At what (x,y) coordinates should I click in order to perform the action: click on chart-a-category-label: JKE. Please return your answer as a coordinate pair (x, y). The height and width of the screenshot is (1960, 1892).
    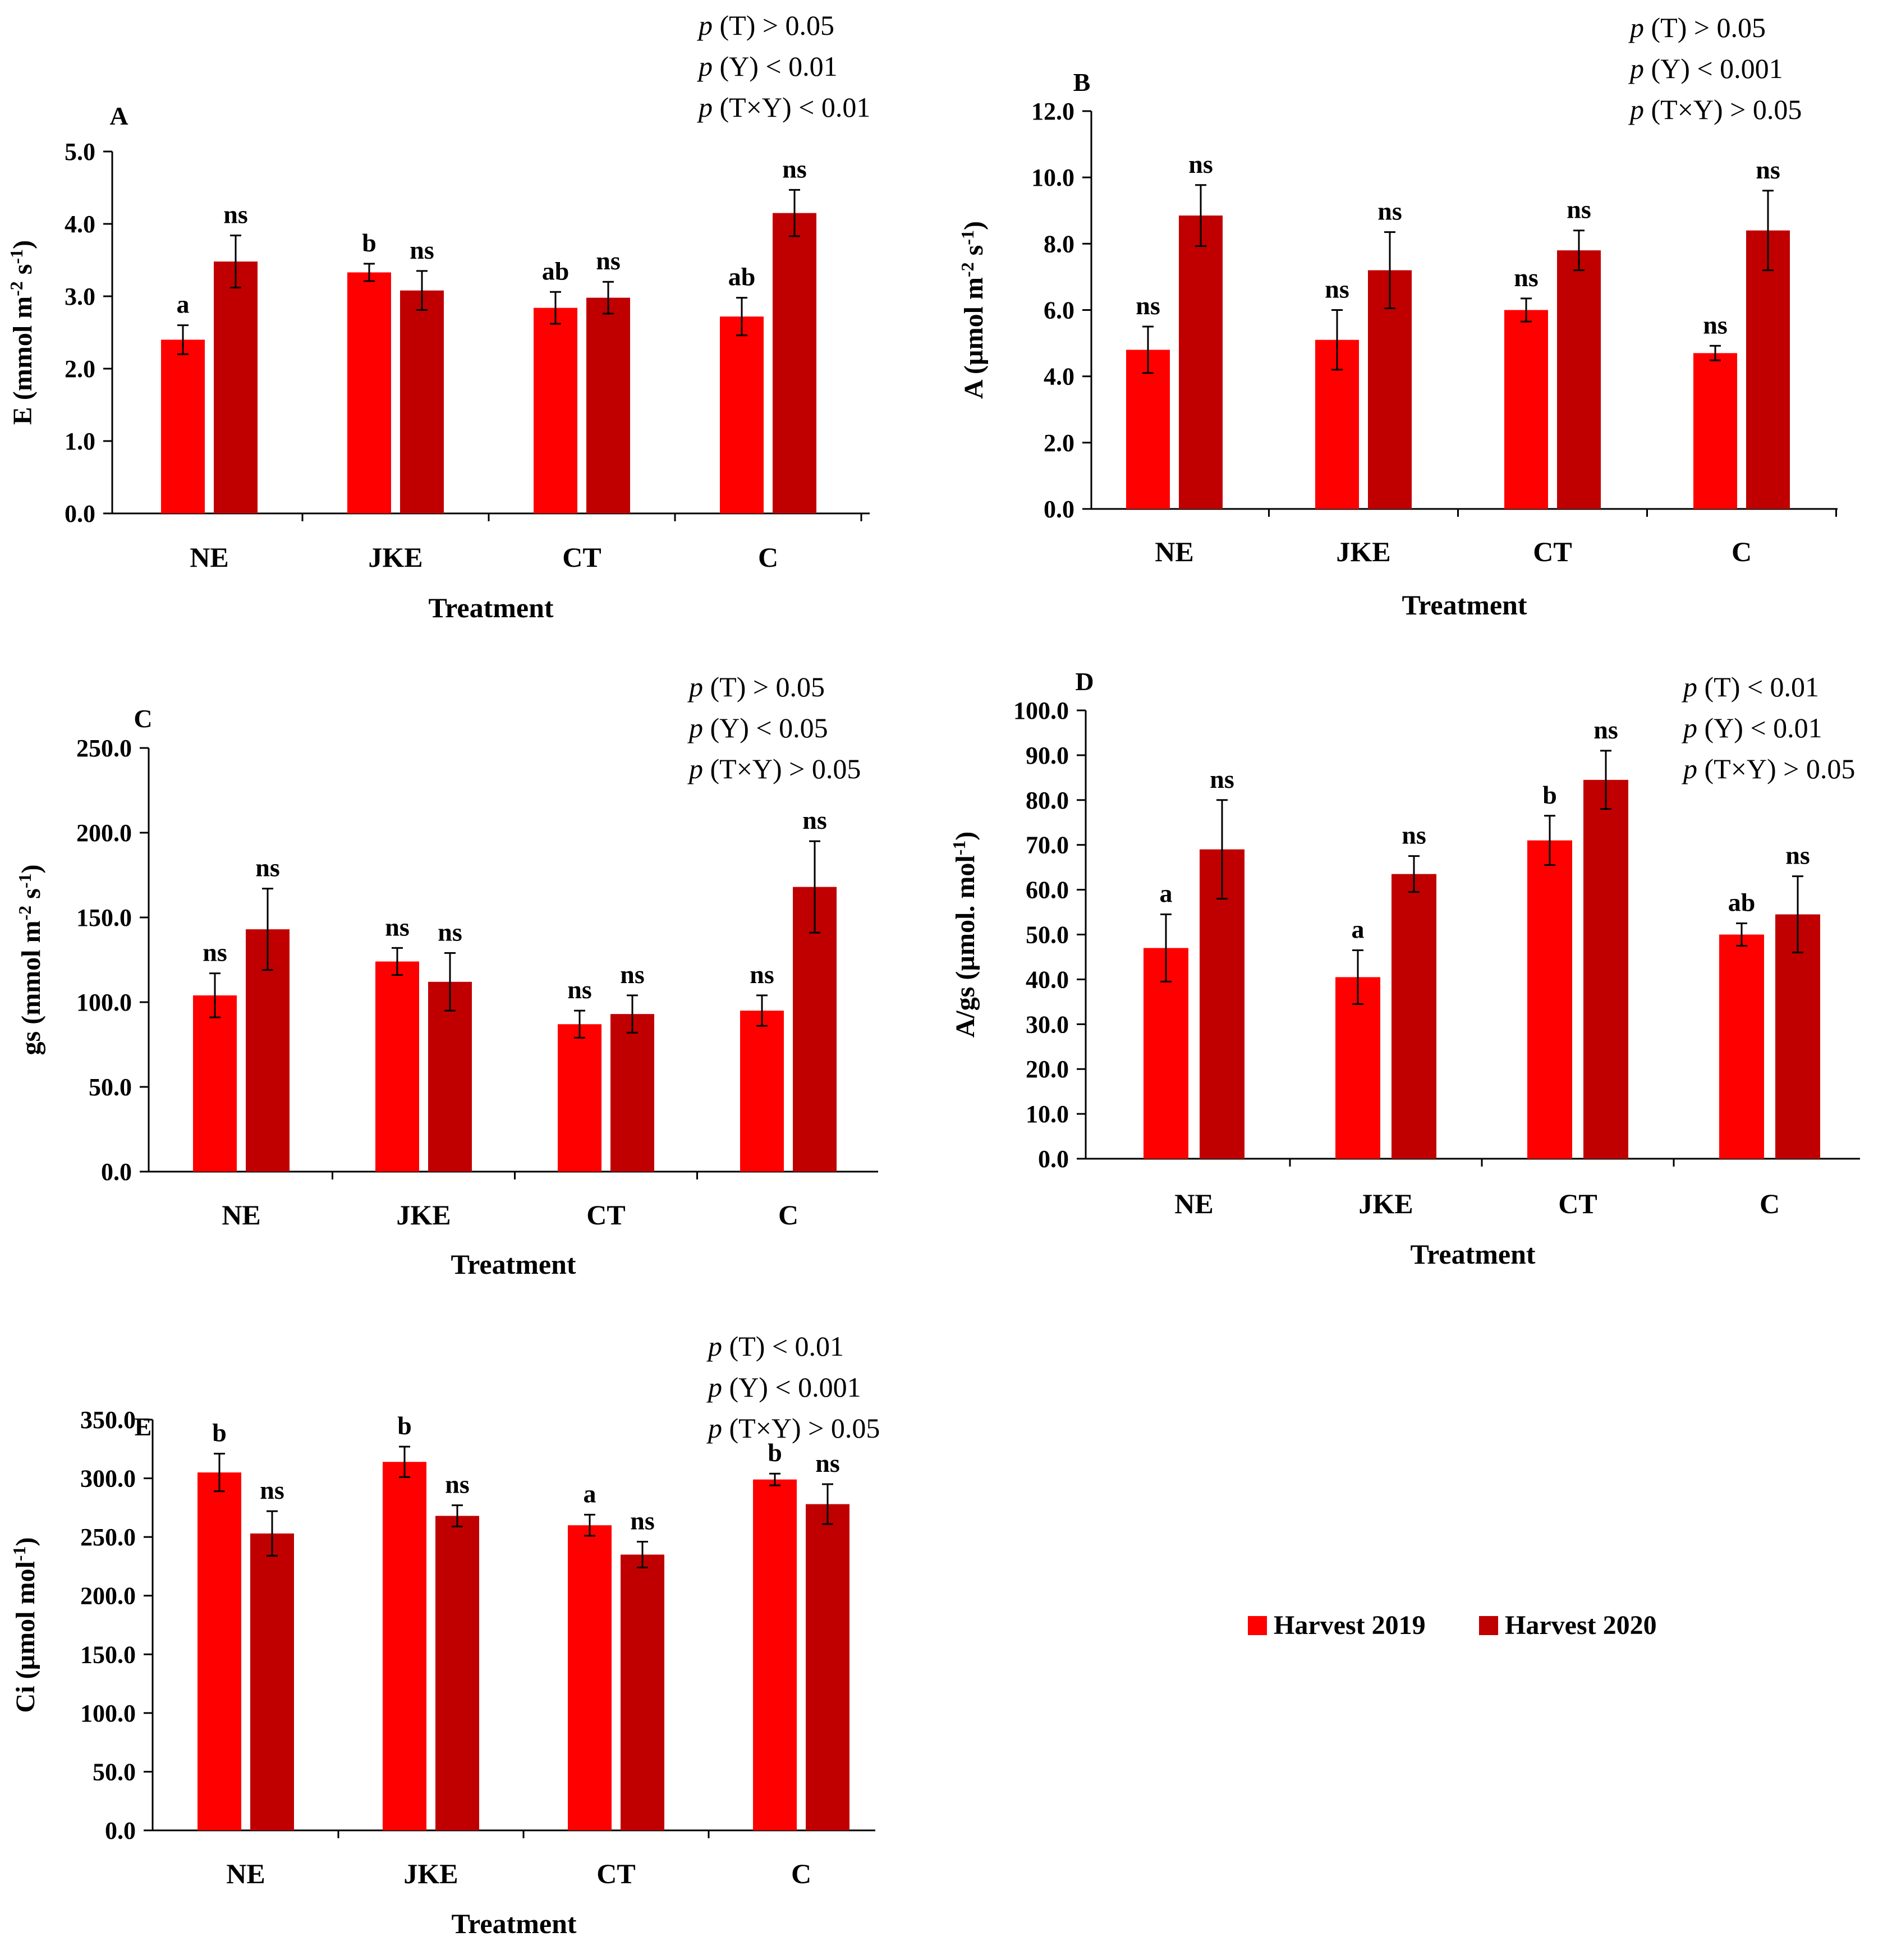
    Looking at the image, I should click on (395, 557).